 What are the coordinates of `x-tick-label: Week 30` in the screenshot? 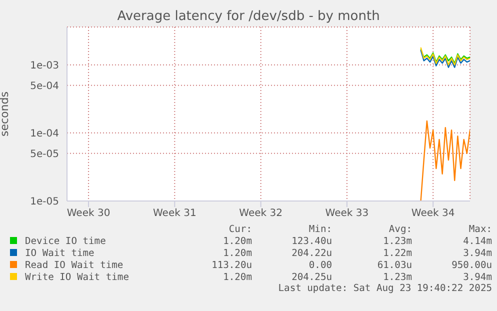 It's located at (88, 214).